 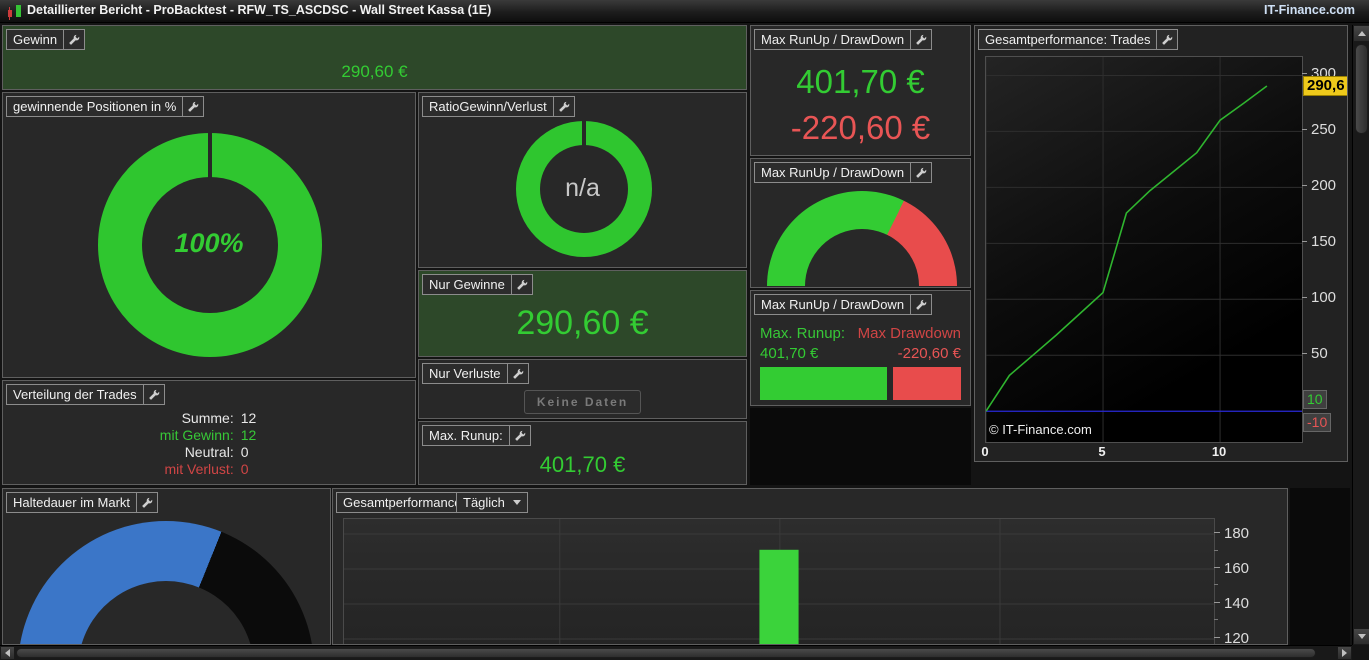 What do you see at coordinates (402, 502) in the screenshot?
I see `daily-chart-label: Gesamtperformance` at bounding box center [402, 502].